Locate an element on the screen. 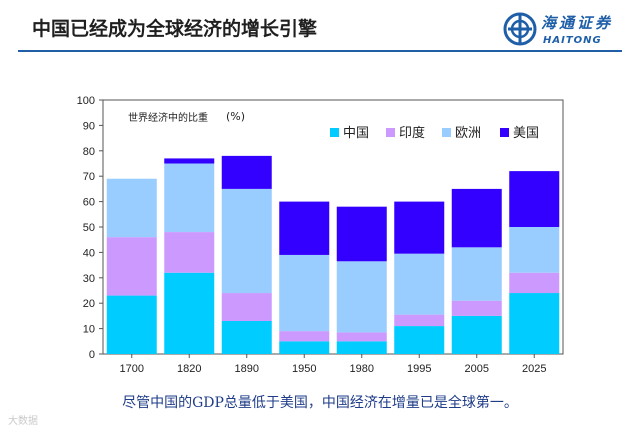 The height and width of the screenshot is (433, 640). y-tick-label: 90 is located at coordinates (89, 126).